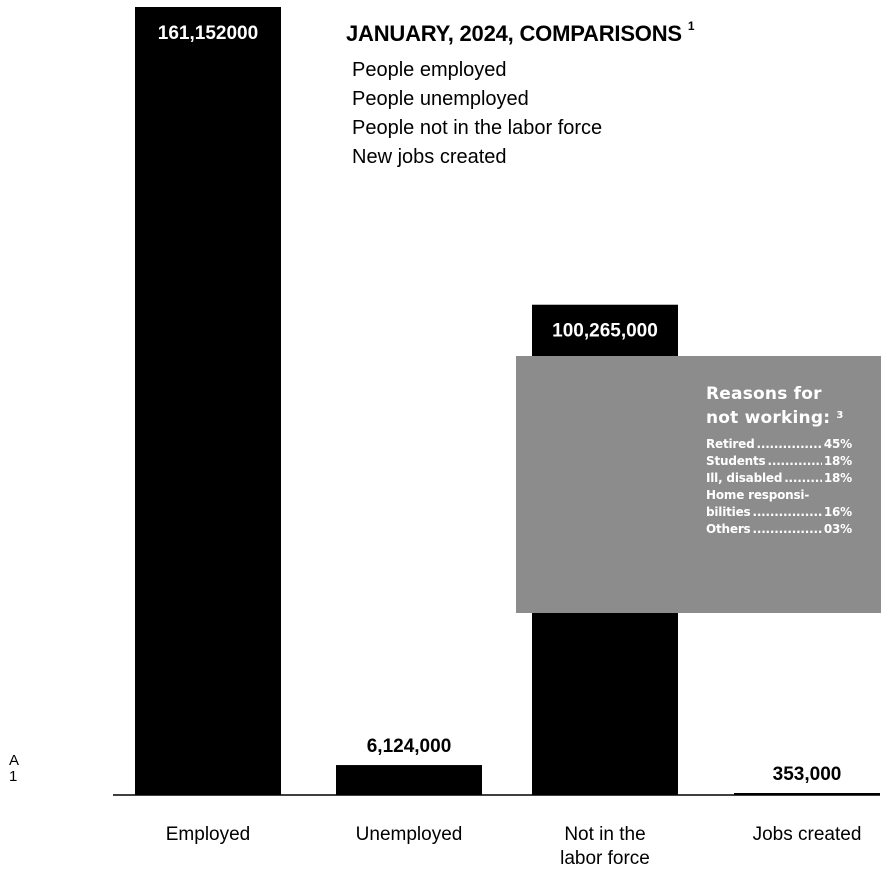  What do you see at coordinates (409, 746) in the screenshot?
I see `data-label-unemployed: 6,124,000` at bounding box center [409, 746].